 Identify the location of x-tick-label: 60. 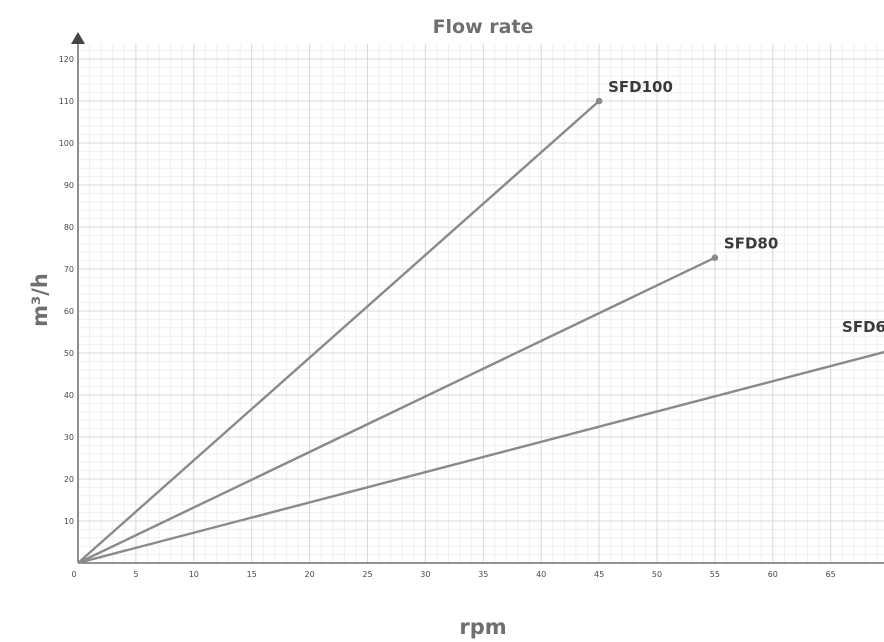
(773, 574).